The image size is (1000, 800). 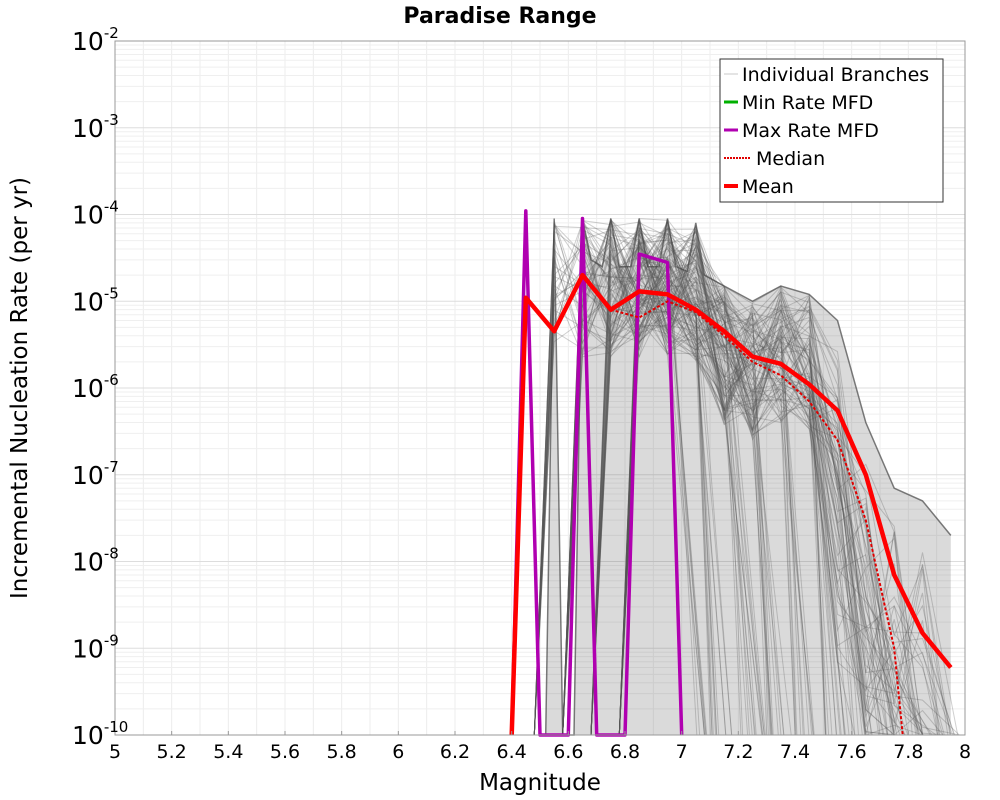 I want to click on y-tick-exponent: -7, so click(x=111, y=467).